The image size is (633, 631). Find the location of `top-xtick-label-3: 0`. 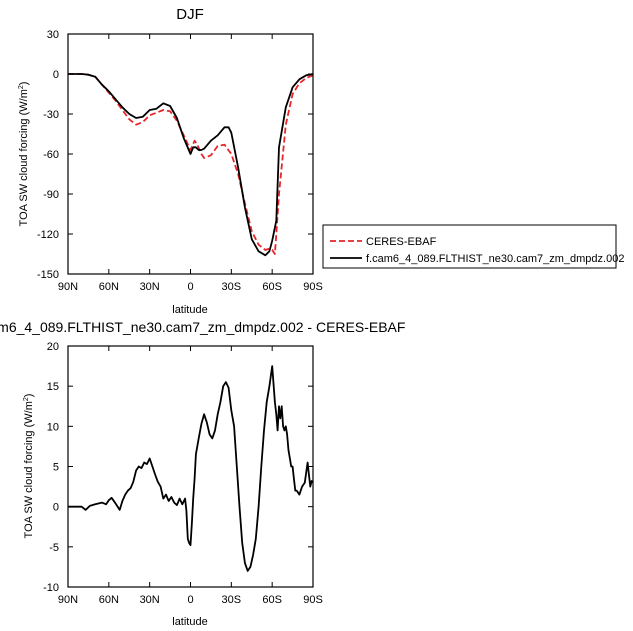

top-xtick-label-3: 0 is located at coordinates (190, 287).